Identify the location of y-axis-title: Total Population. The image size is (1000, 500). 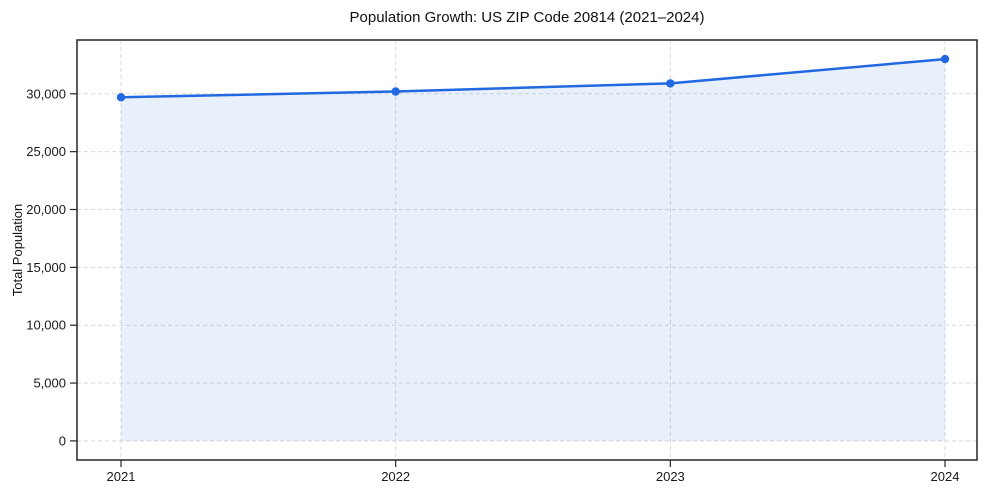
(17, 250).